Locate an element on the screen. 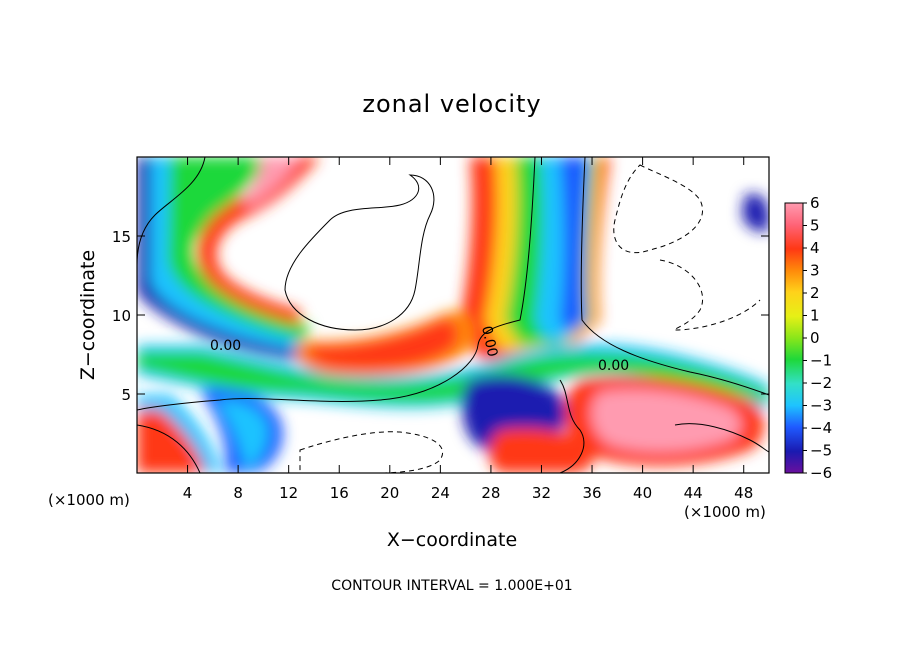 The image size is (904, 654). contour-label-right: 0.00 is located at coordinates (613, 366).